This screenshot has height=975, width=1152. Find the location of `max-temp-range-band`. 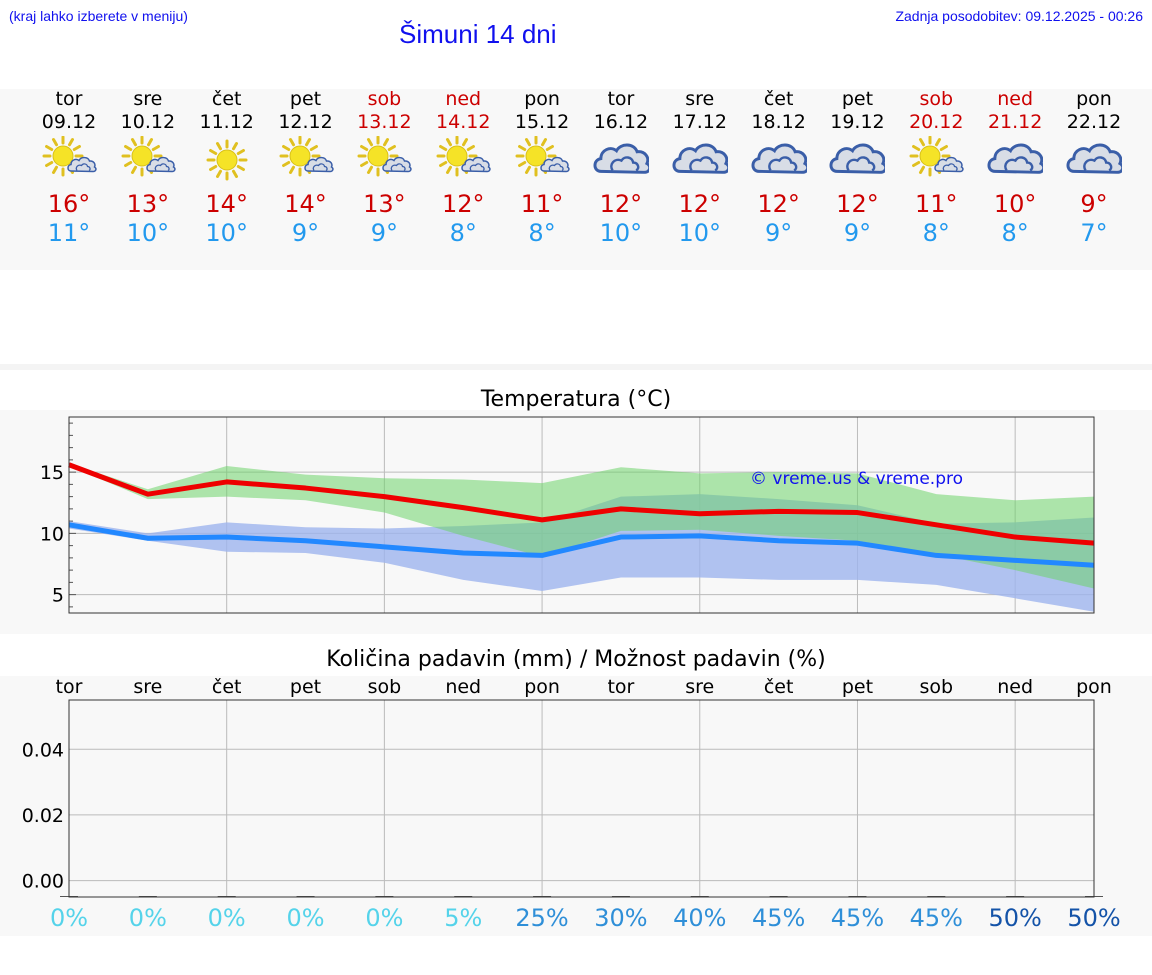

max-temp-range-band is located at coordinates (581, 526).